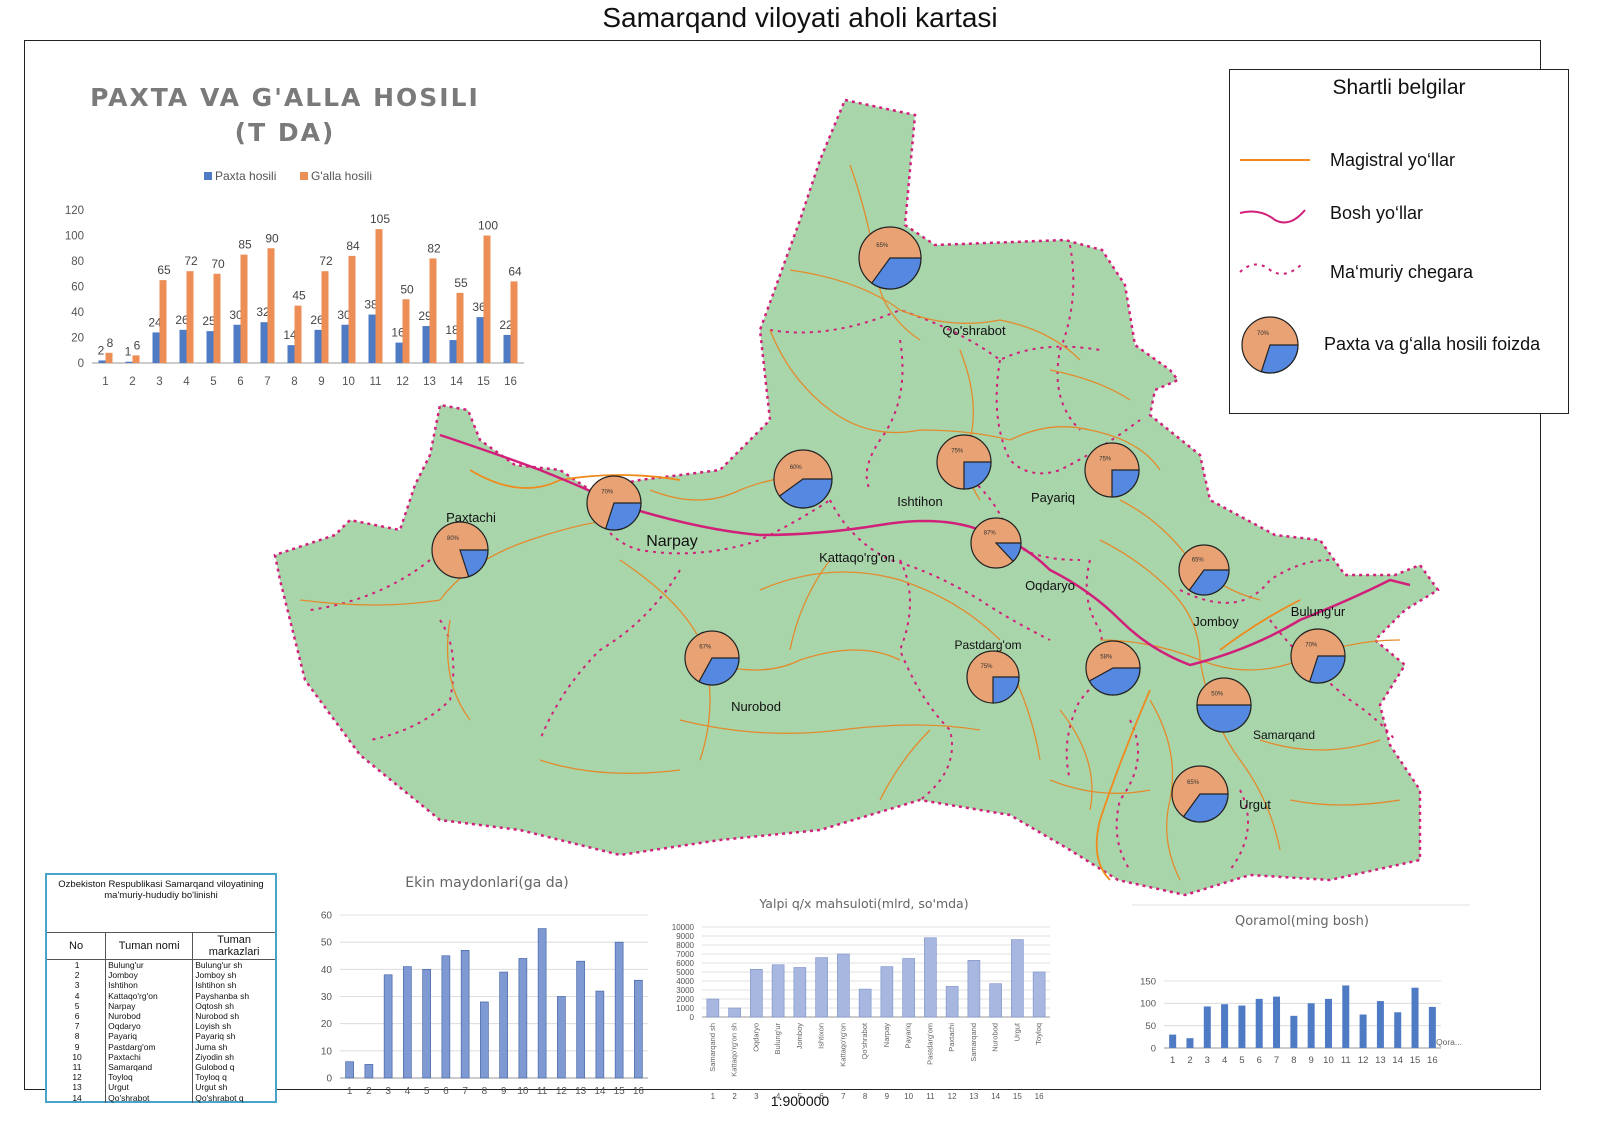  I want to click on x-tick-label: 8, so click(294, 382).